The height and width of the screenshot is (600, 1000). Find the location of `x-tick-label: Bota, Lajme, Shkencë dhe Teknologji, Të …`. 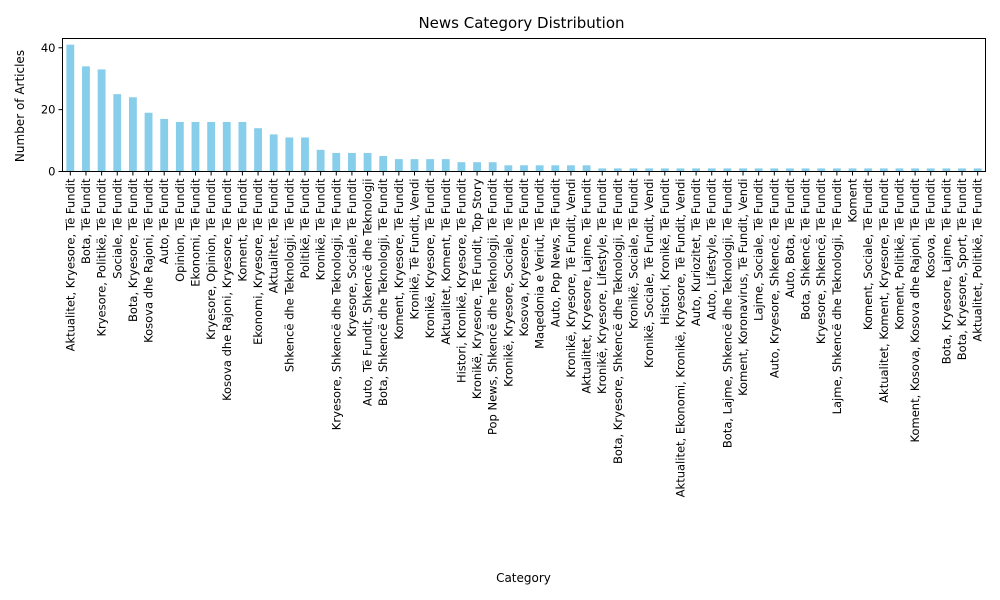

x-tick-label: Bota, Lajme, Shkencë dhe Teknologji, Të … is located at coordinates (727, 313).